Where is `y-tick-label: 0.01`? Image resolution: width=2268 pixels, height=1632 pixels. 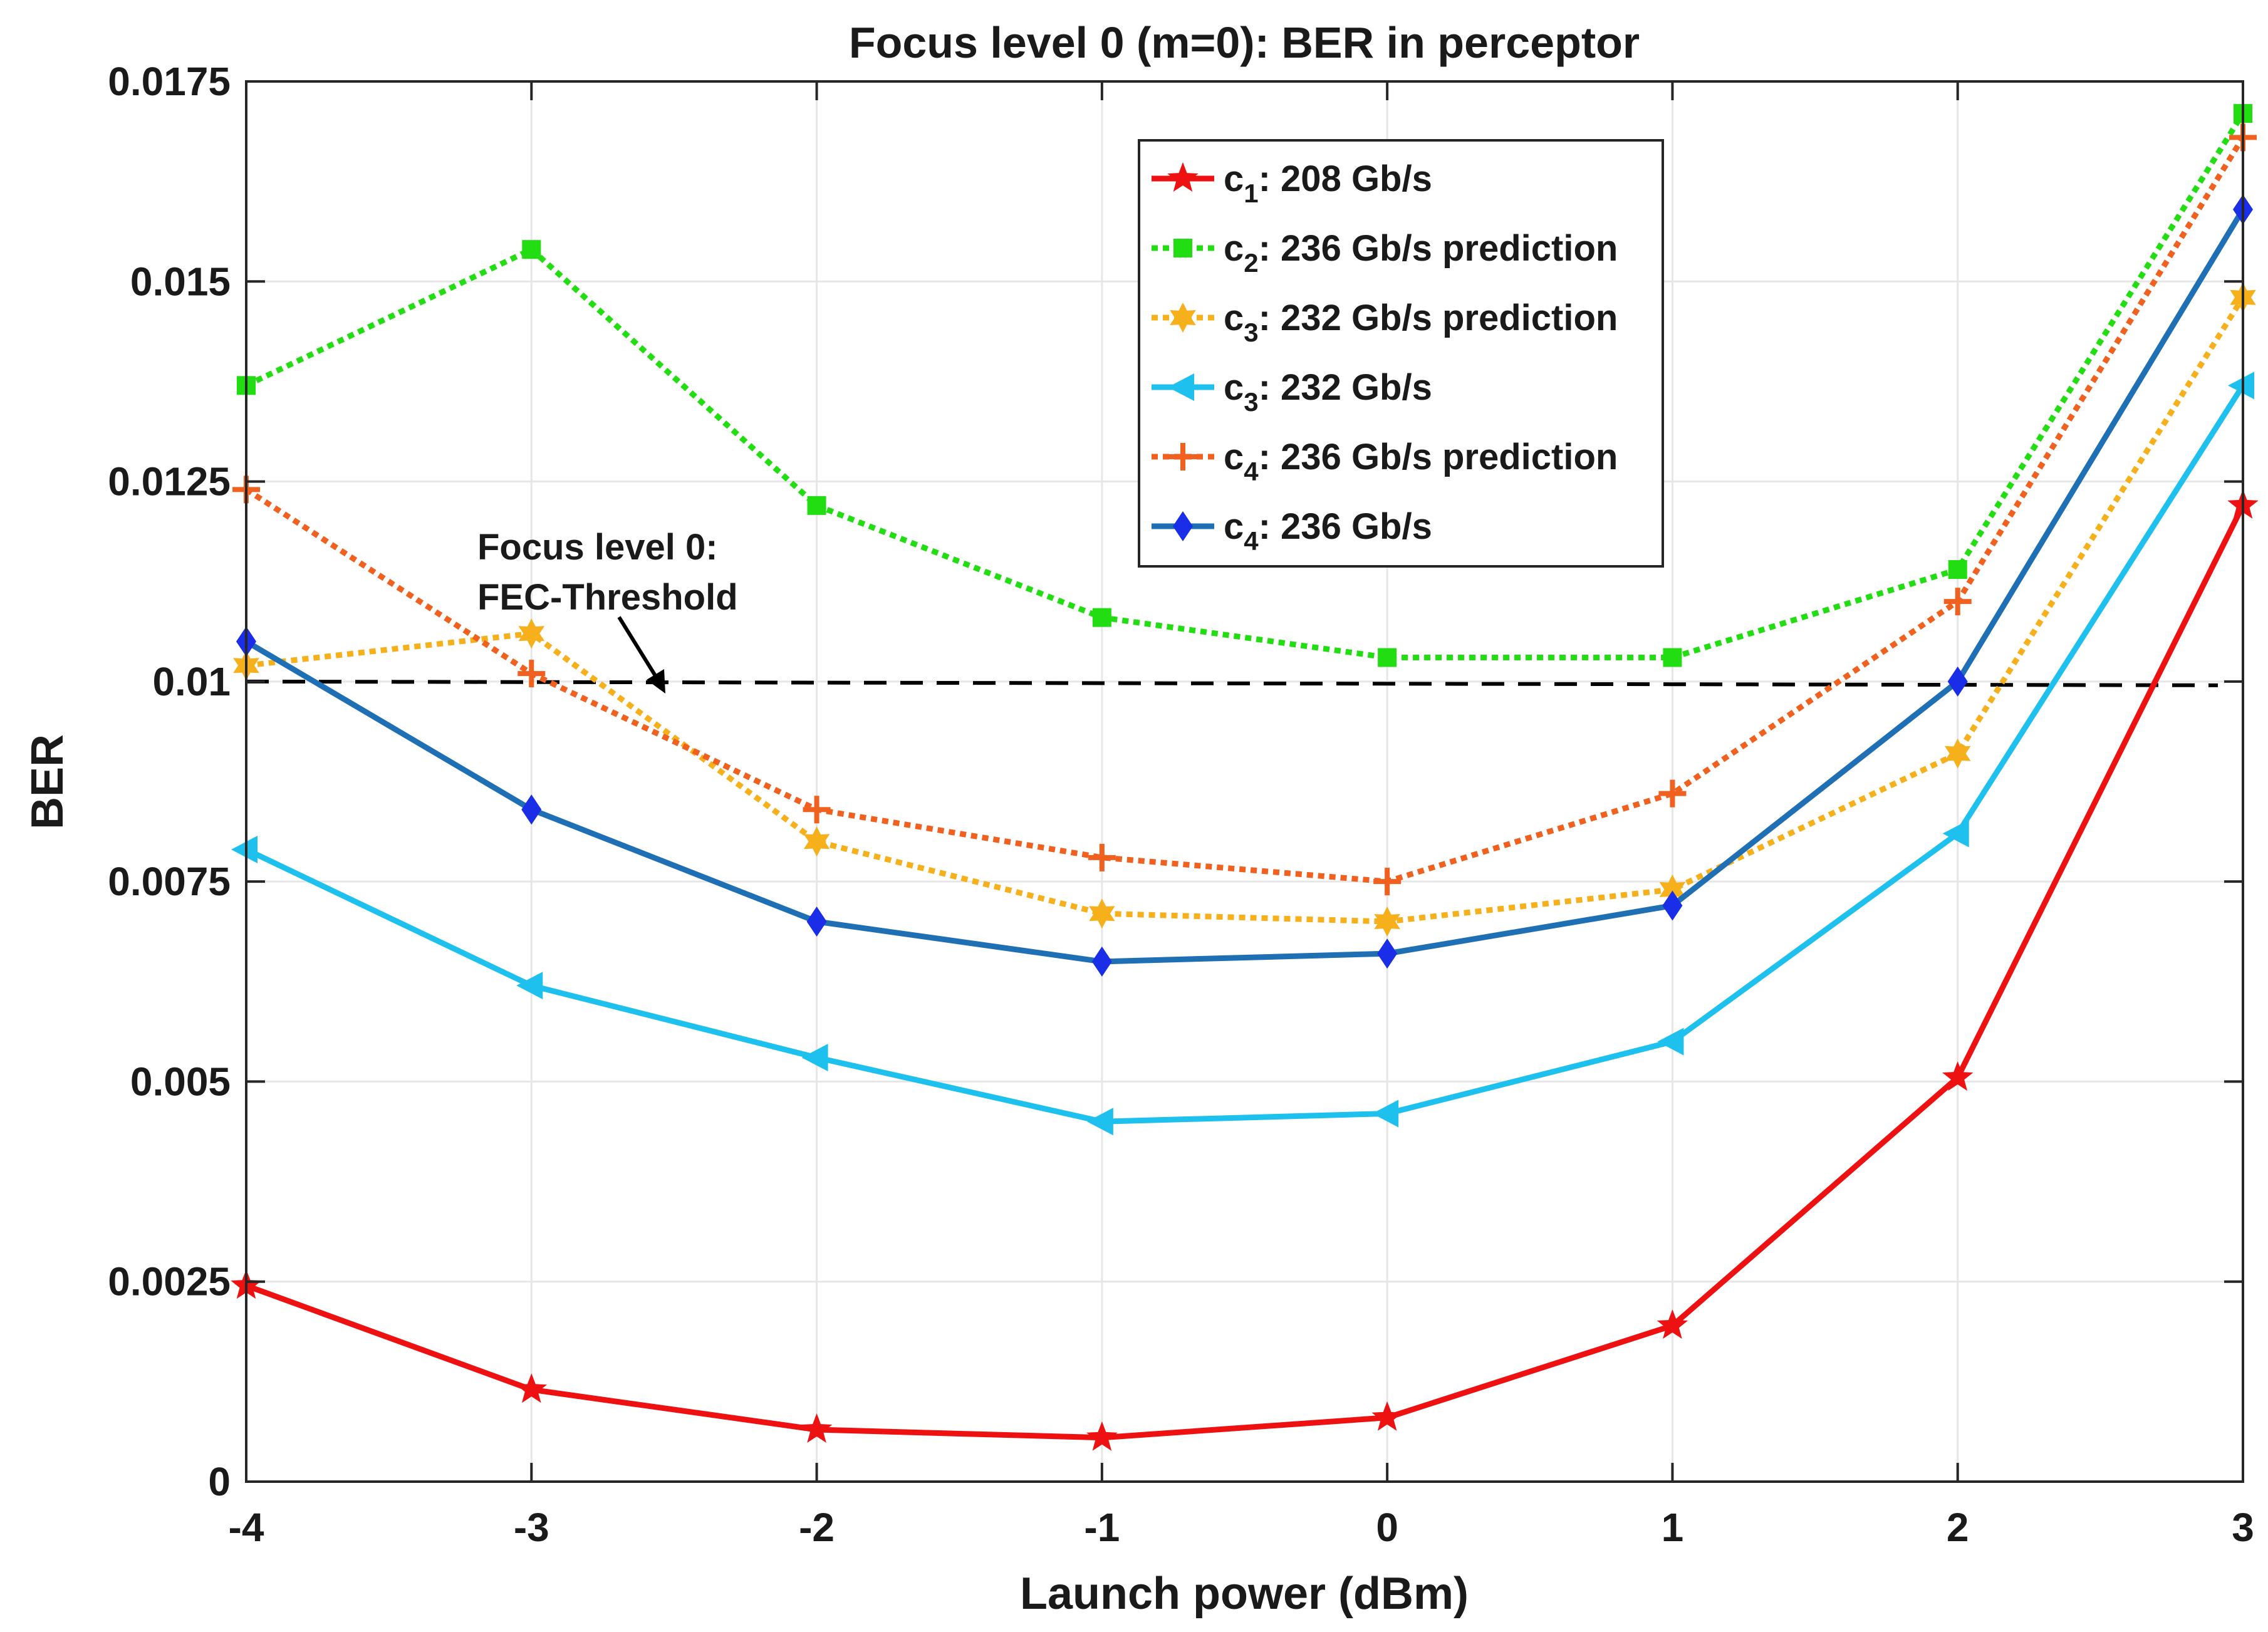 y-tick-label: 0.01 is located at coordinates (192, 681).